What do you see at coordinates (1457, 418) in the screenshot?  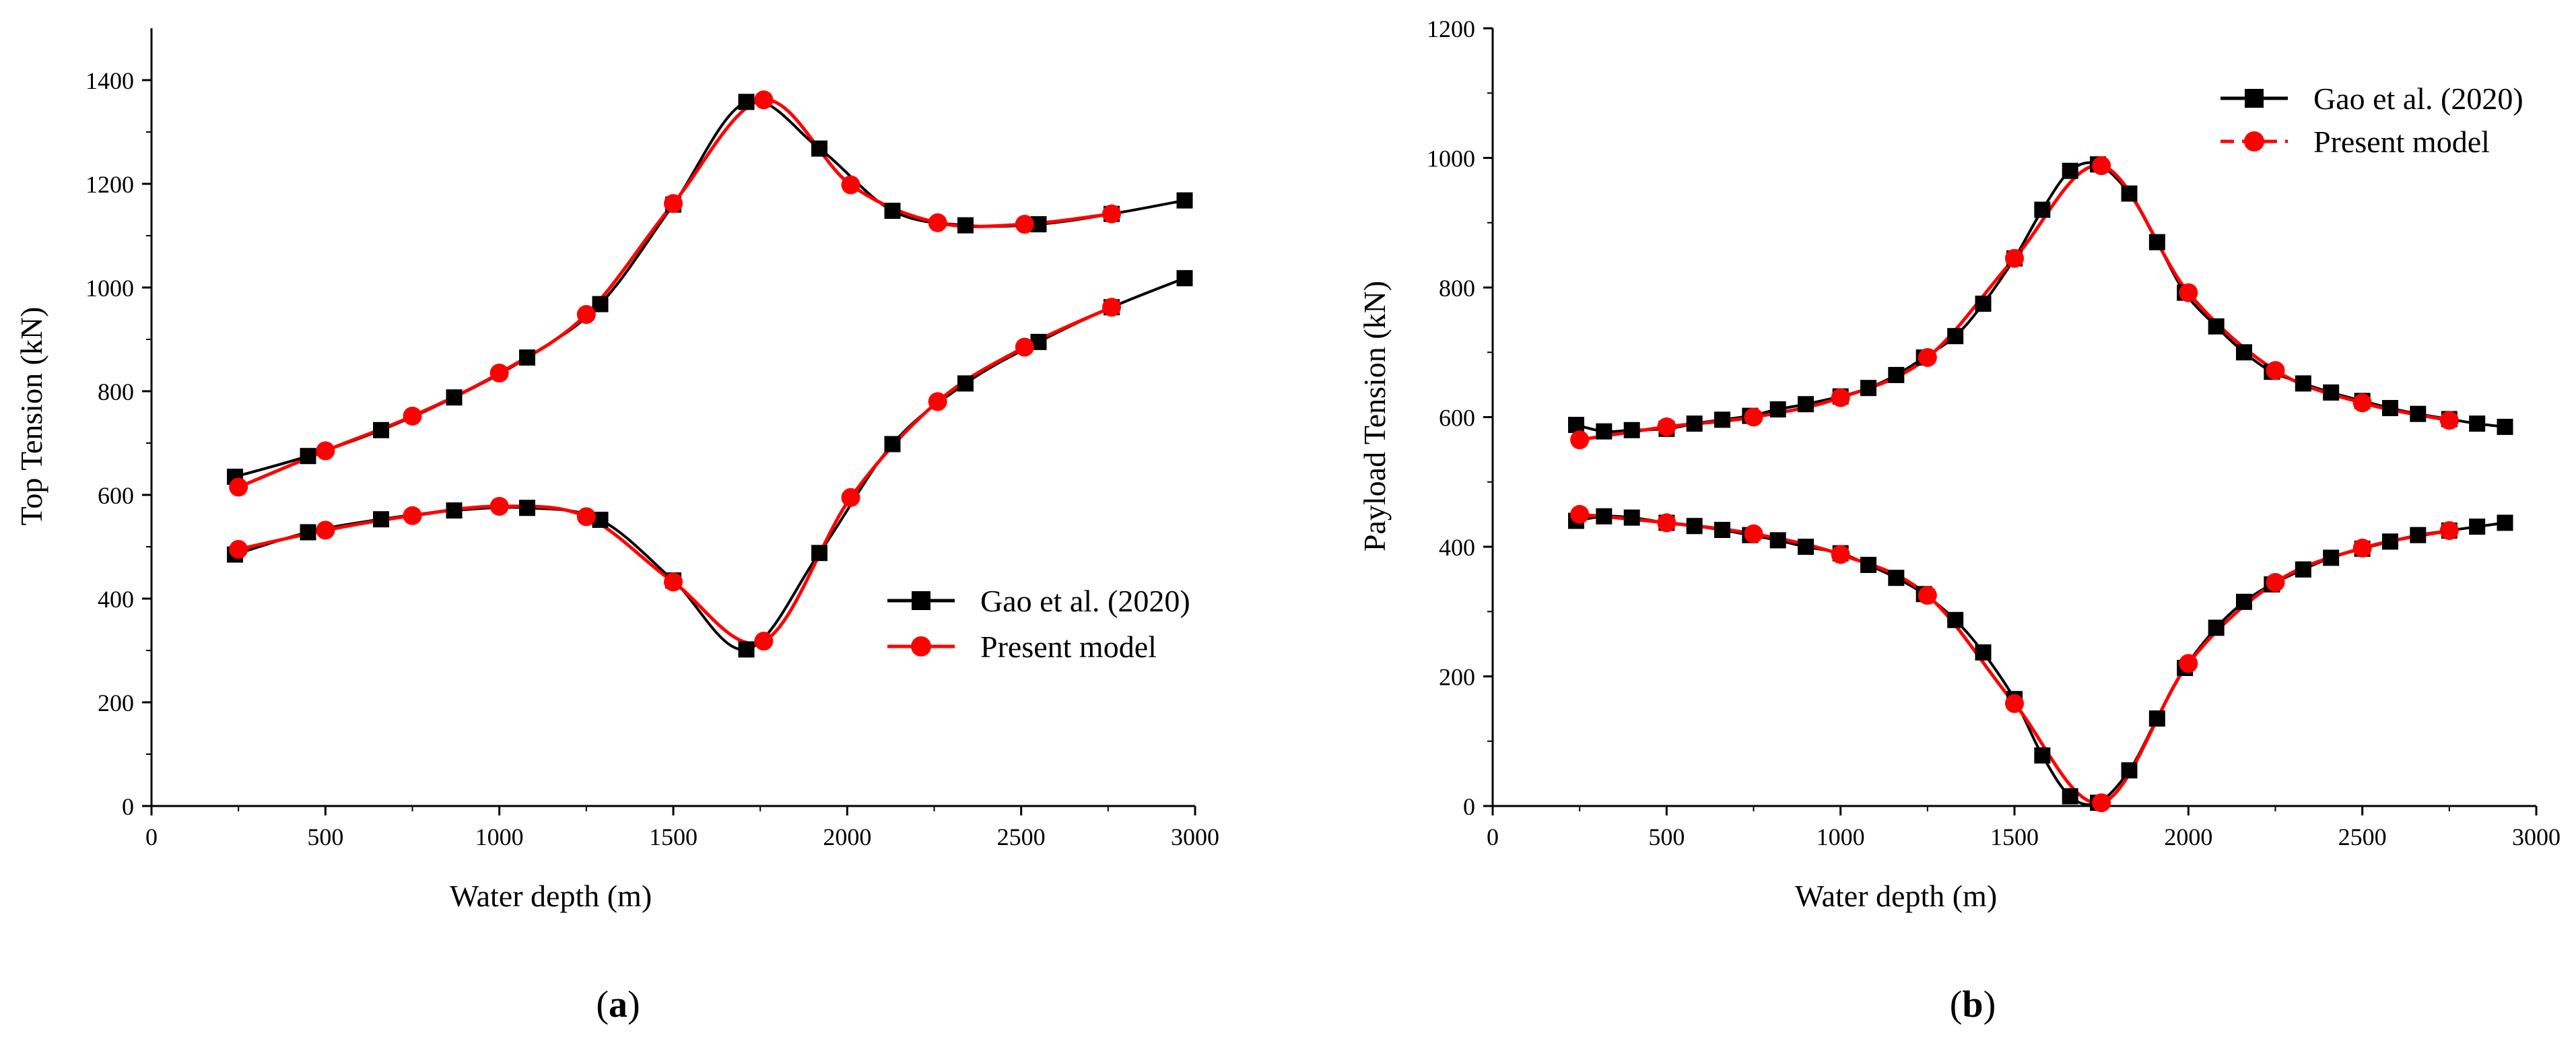 I see `y-tick-label: 600` at bounding box center [1457, 418].